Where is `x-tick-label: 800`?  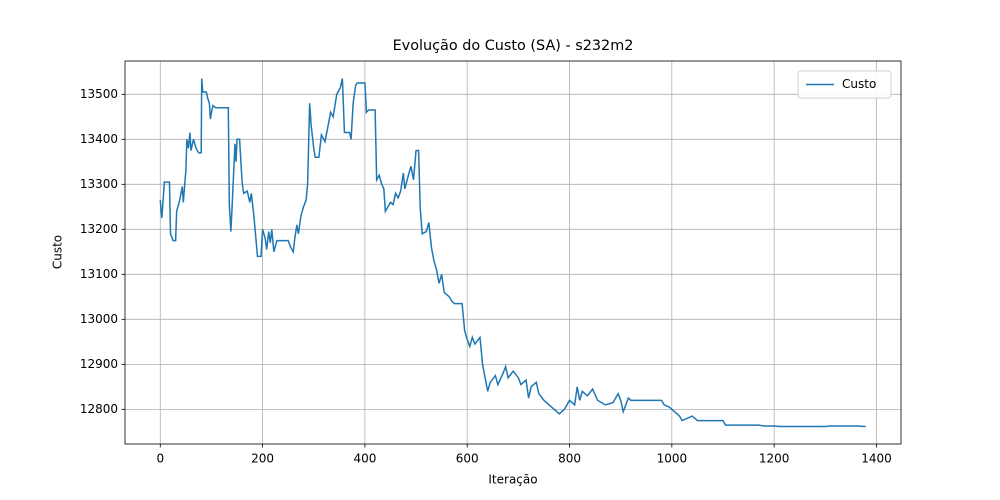 x-tick-label: 800 is located at coordinates (569, 459).